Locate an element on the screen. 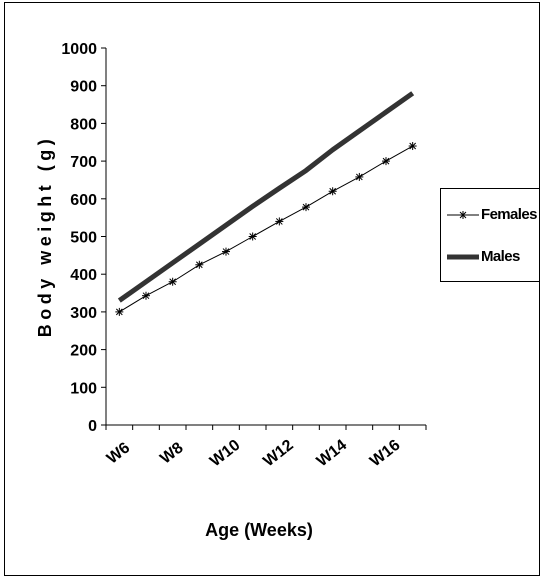 Image resolution: width=544 pixels, height=578 pixels. legend-entry-females: Females is located at coordinates (491, 215).